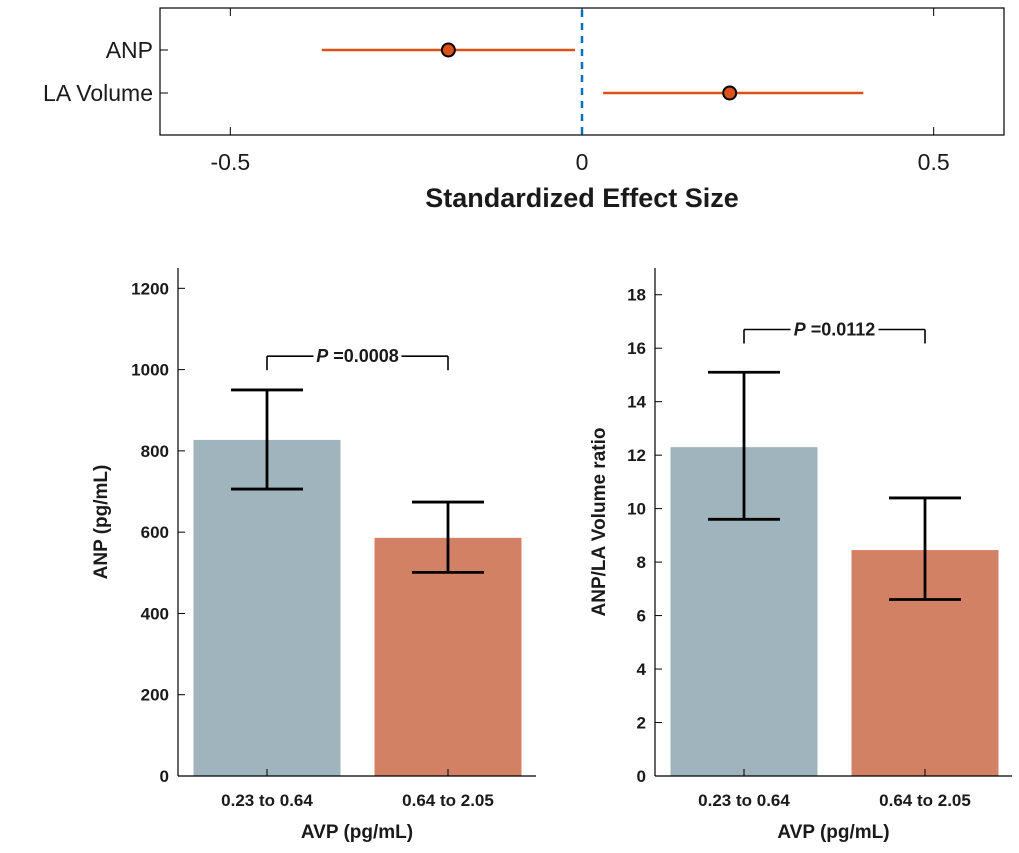 The height and width of the screenshot is (853, 1019). I want to click on y-tick-label: 10, so click(636, 509).